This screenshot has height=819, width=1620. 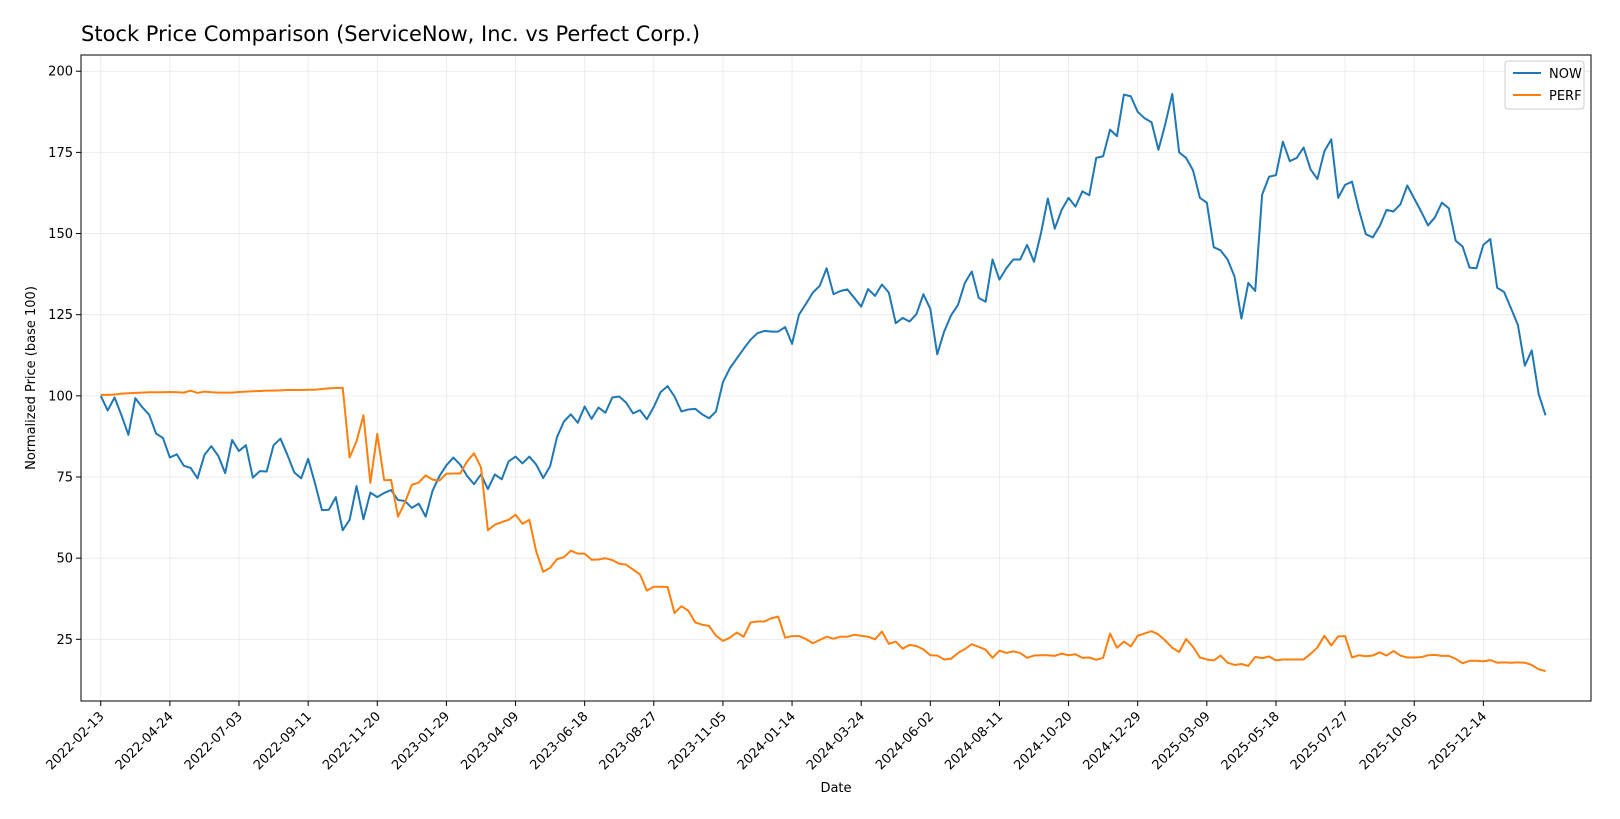 What do you see at coordinates (60, 72) in the screenshot?
I see `y-tick-label: 200` at bounding box center [60, 72].